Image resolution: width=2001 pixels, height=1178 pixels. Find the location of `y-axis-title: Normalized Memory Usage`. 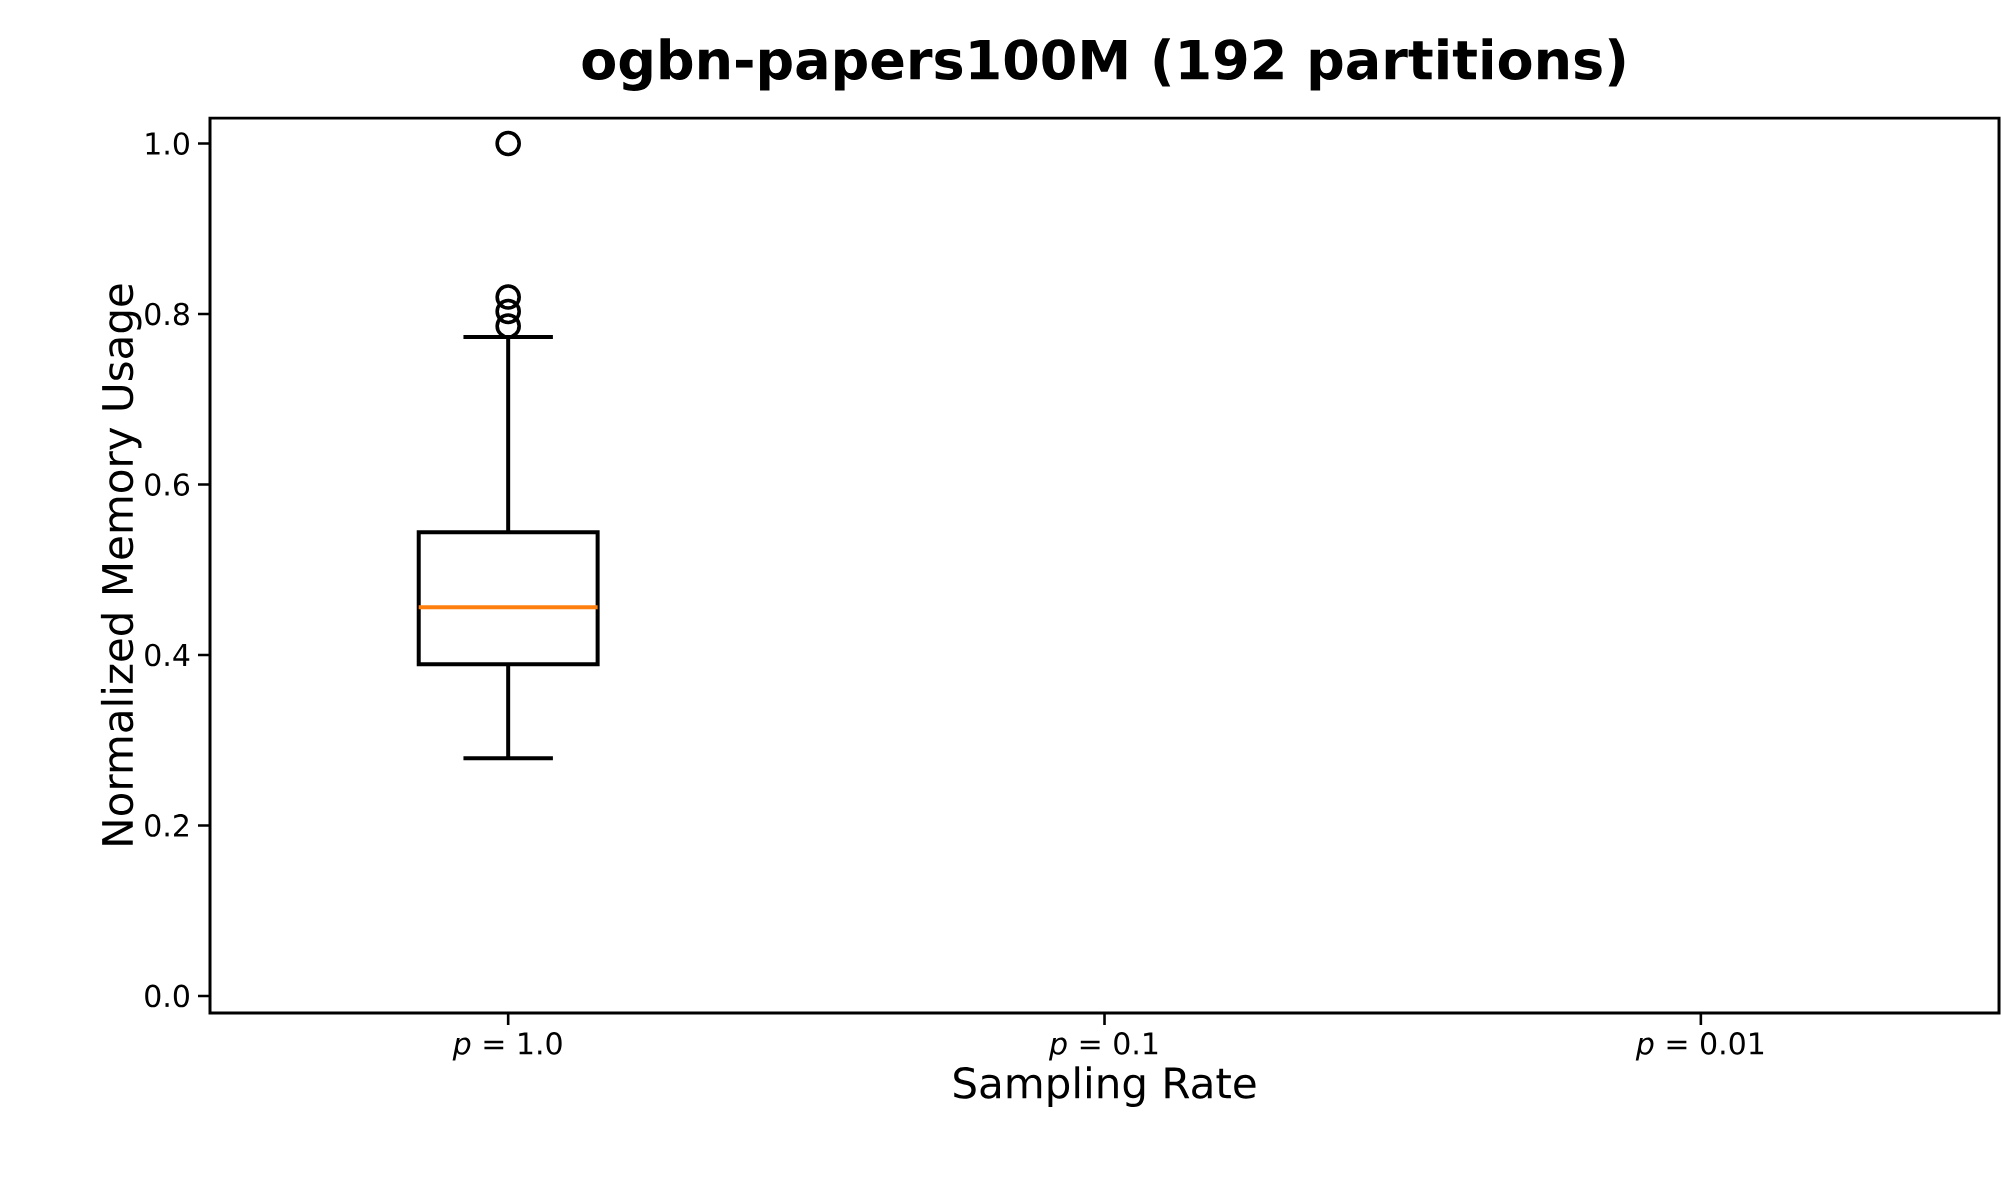

y-axis-title: Normalized Memory Usage is located at coordinates (121, 564).